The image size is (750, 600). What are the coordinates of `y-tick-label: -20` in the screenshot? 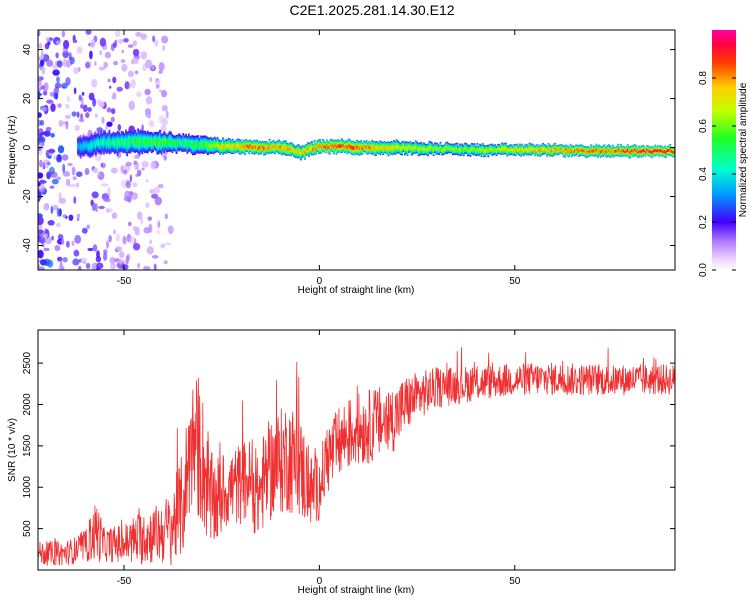 It's located at (27, 196).